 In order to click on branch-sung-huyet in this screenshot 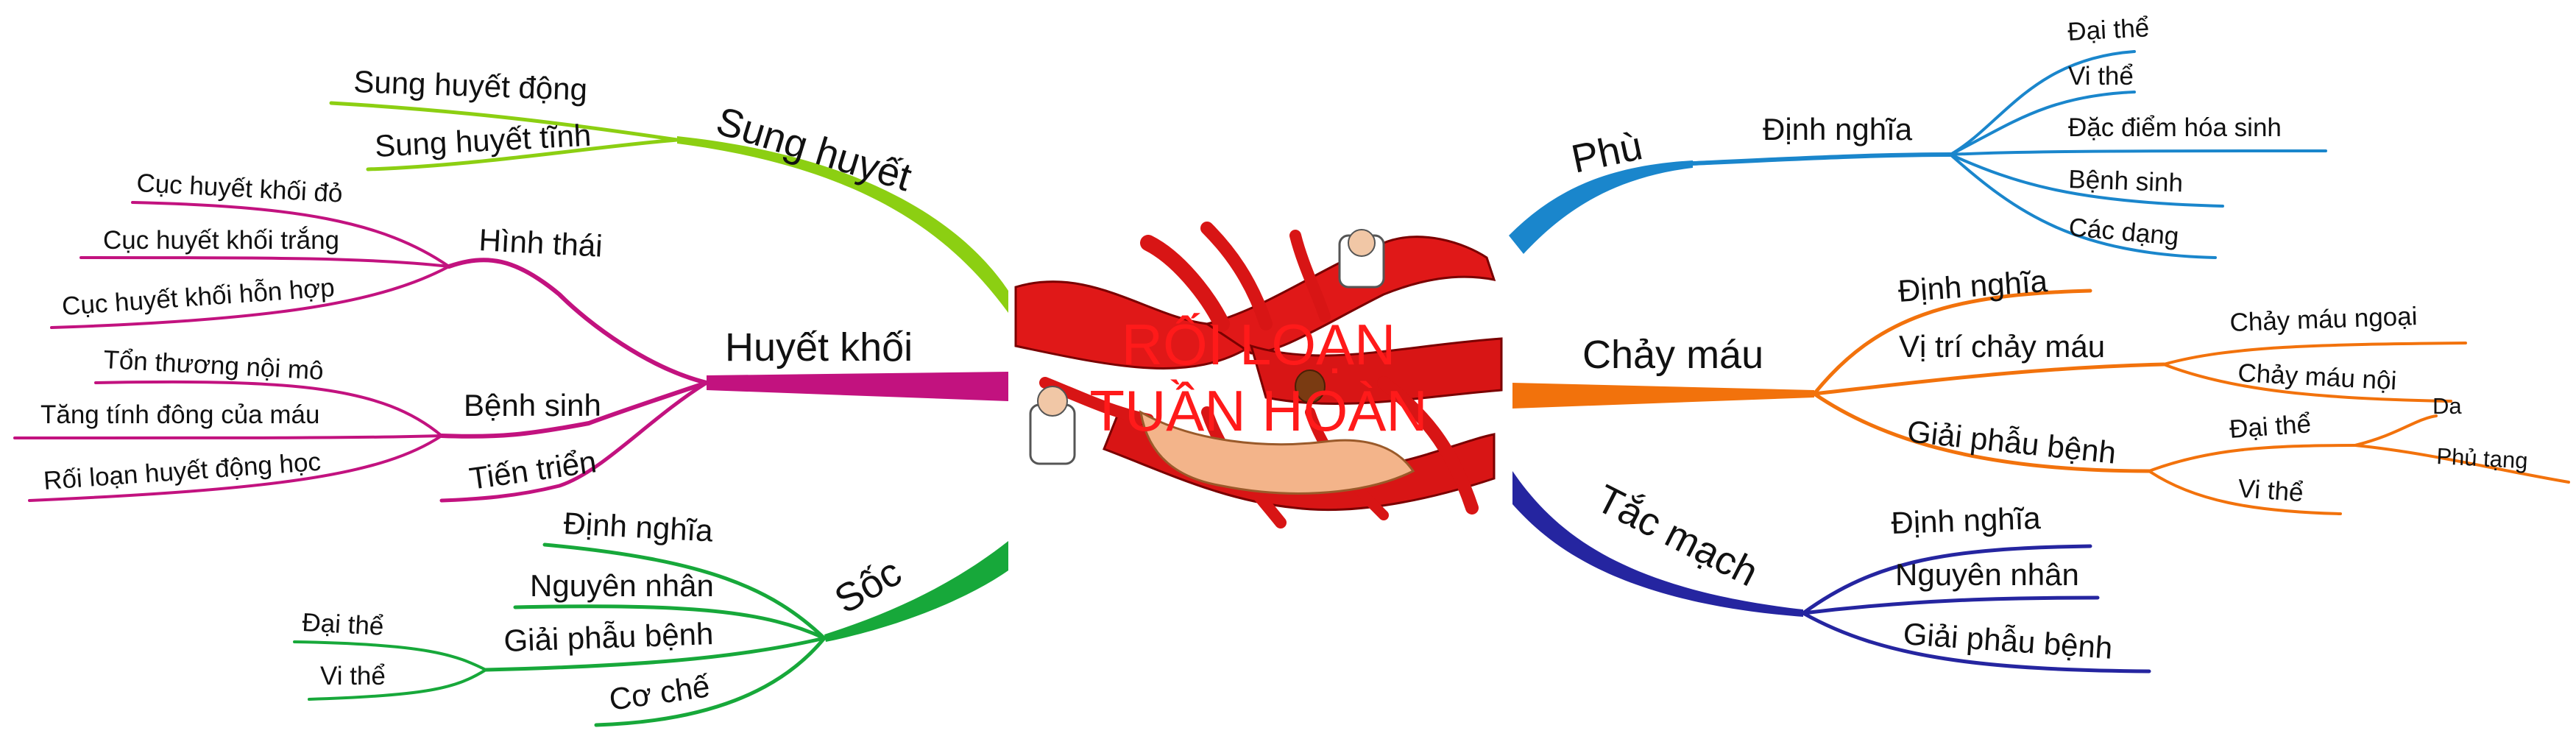, I will do `click(668, 207)`.